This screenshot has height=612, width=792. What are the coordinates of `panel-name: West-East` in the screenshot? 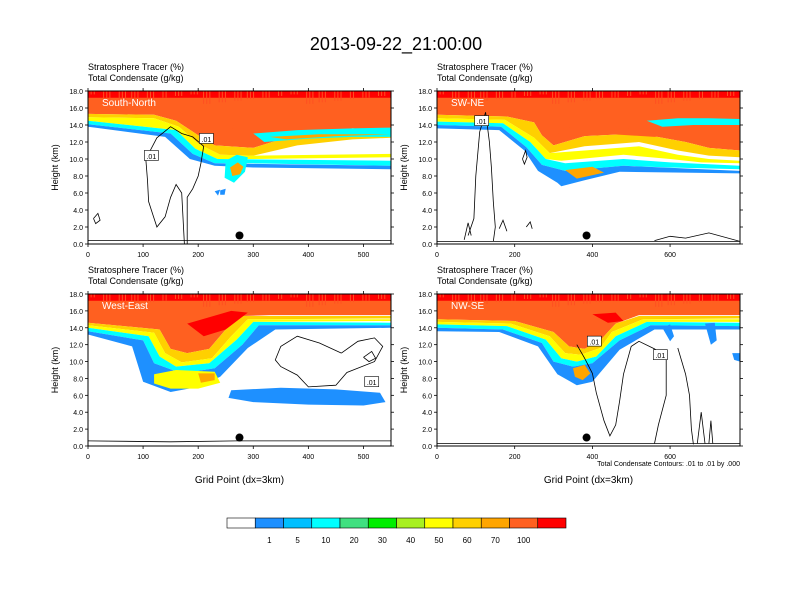 It's located at (125, 306).